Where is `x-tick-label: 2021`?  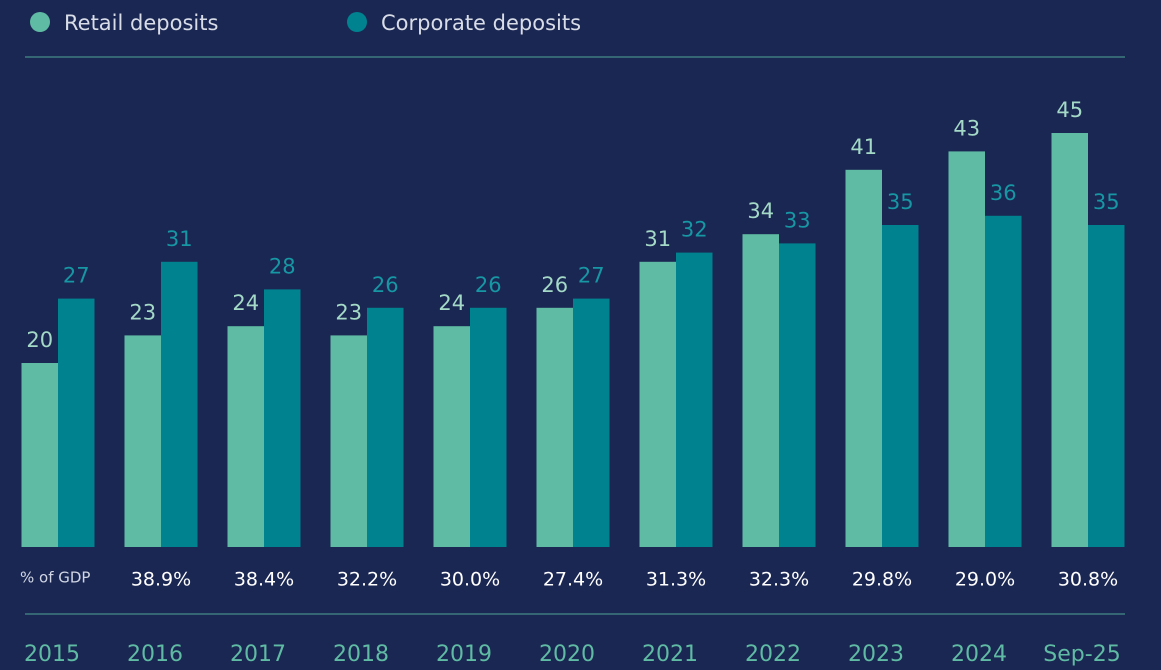
x-tick-label: 2021 is located at coordinates (670, 654).